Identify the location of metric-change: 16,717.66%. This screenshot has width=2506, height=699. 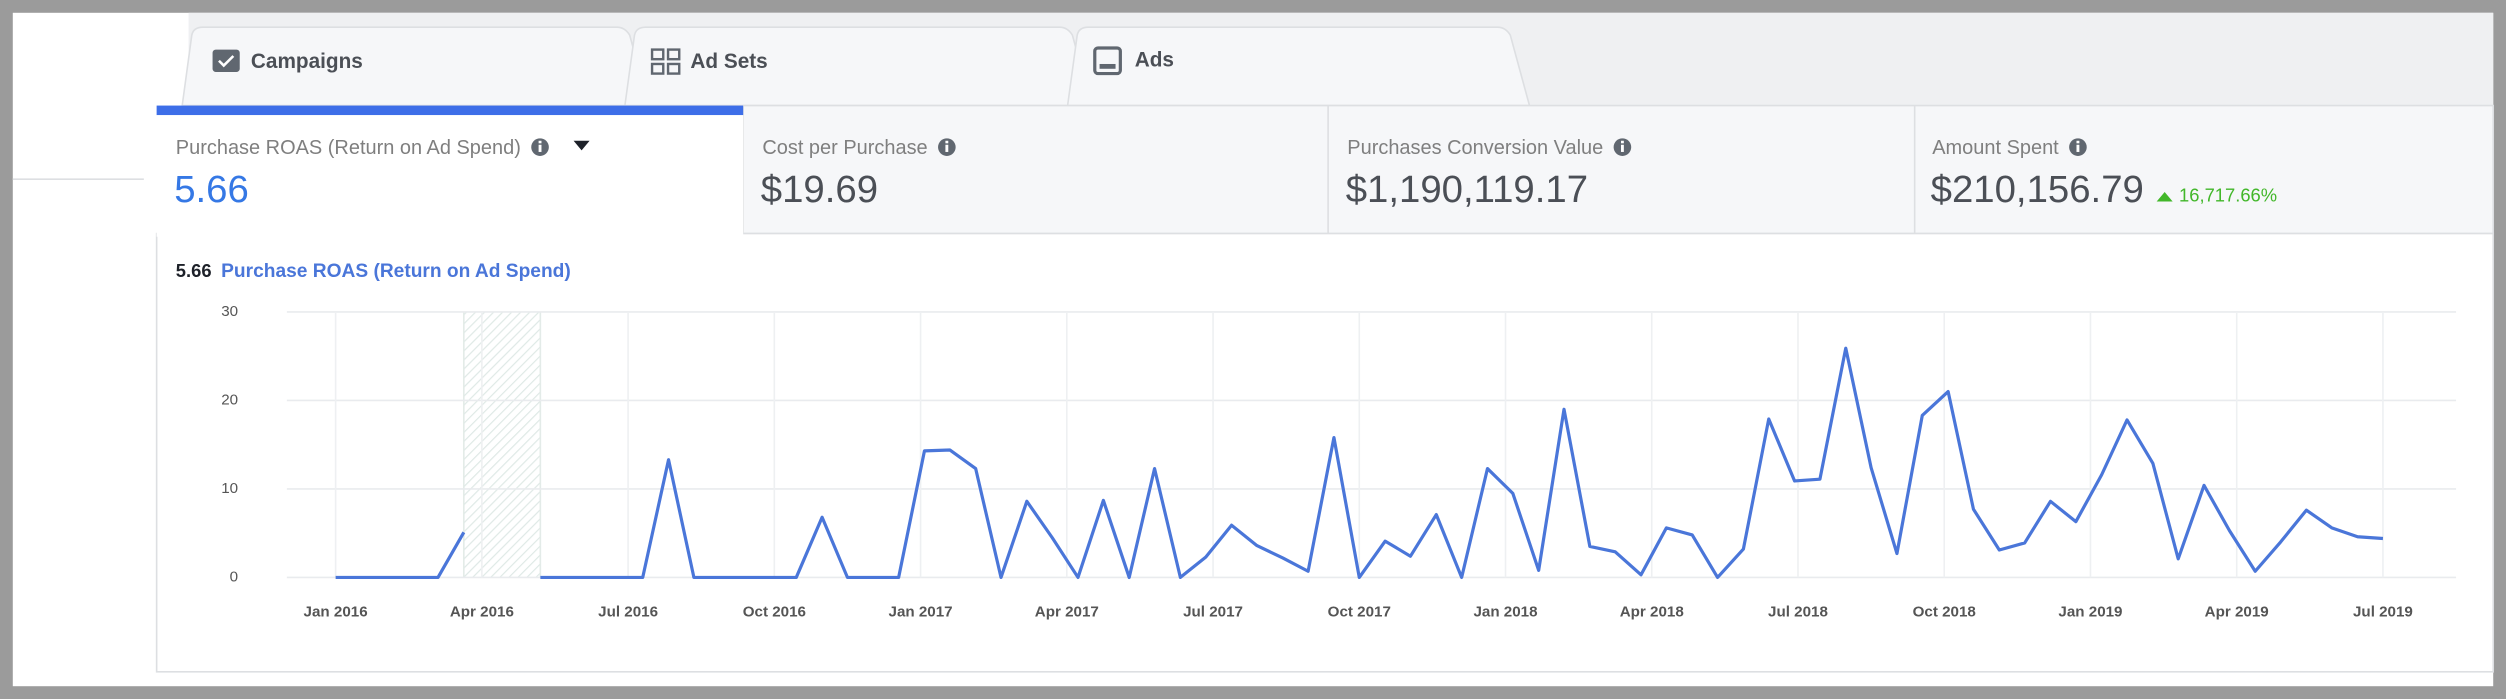
(2228, 195).